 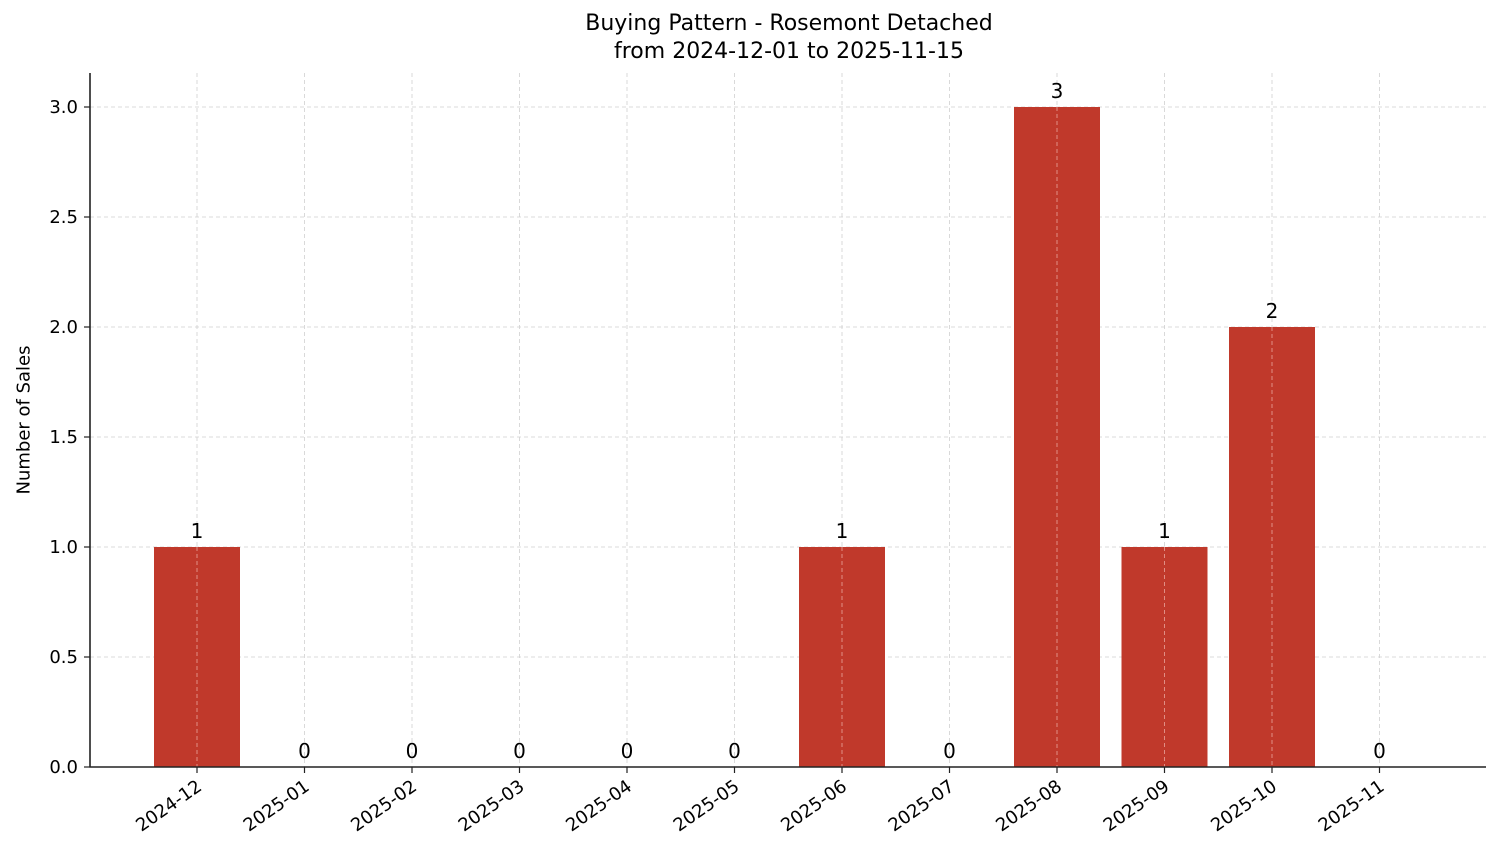 I want to click on y-tick-label: 0.0, so click(x=63, y=767).